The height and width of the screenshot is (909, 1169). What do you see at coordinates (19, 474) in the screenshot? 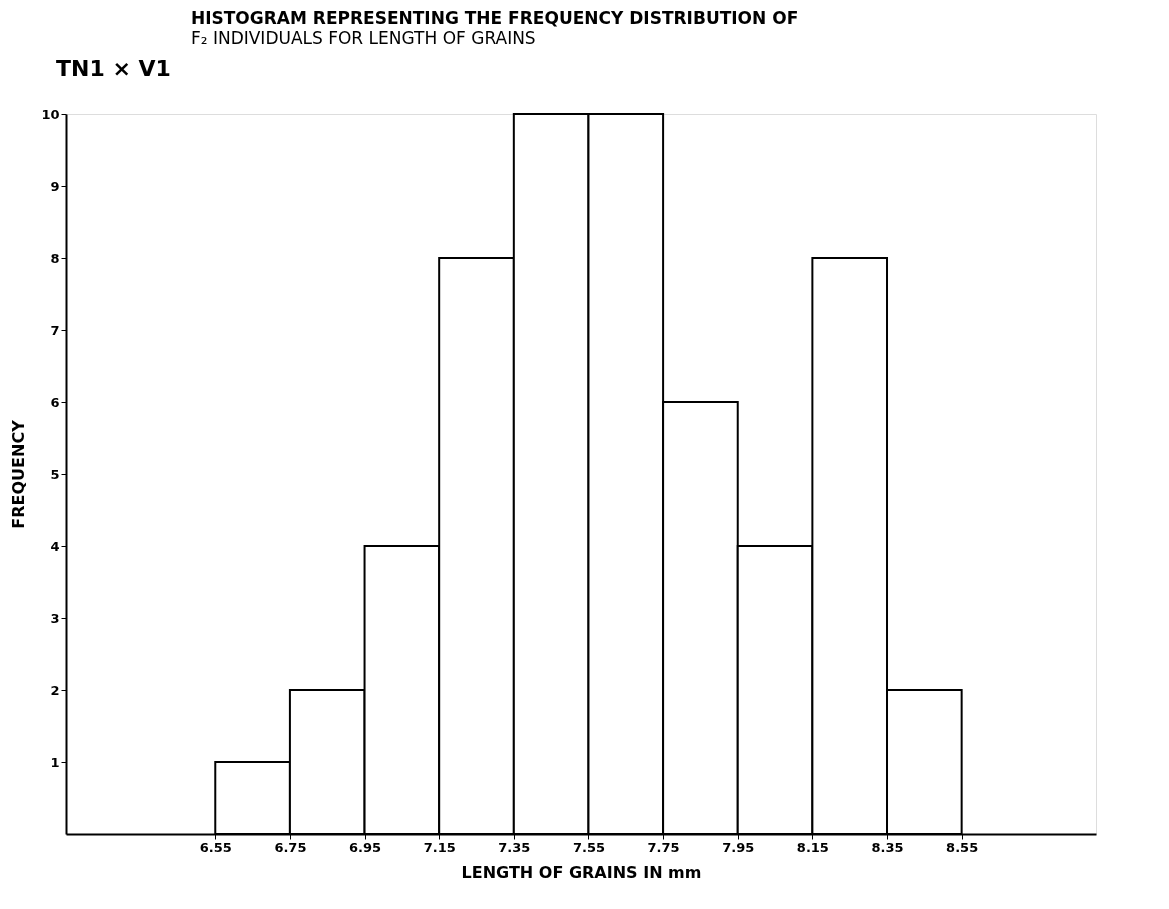
I see `y-axis-title: FREQUENCY` at bounding box center [19, 474].